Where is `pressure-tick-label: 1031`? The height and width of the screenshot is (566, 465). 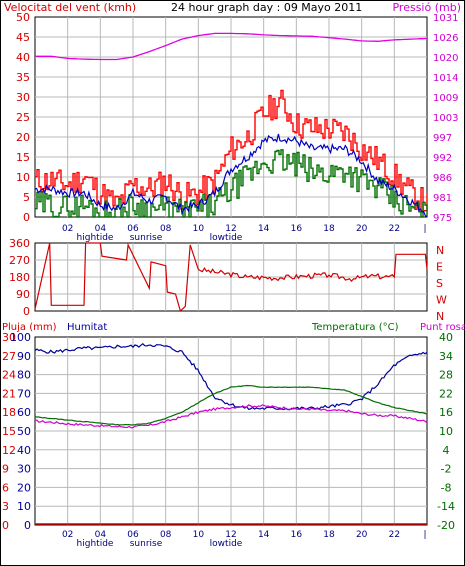
pressure-tick-label: 1031 is located at coordinates (445, 18).